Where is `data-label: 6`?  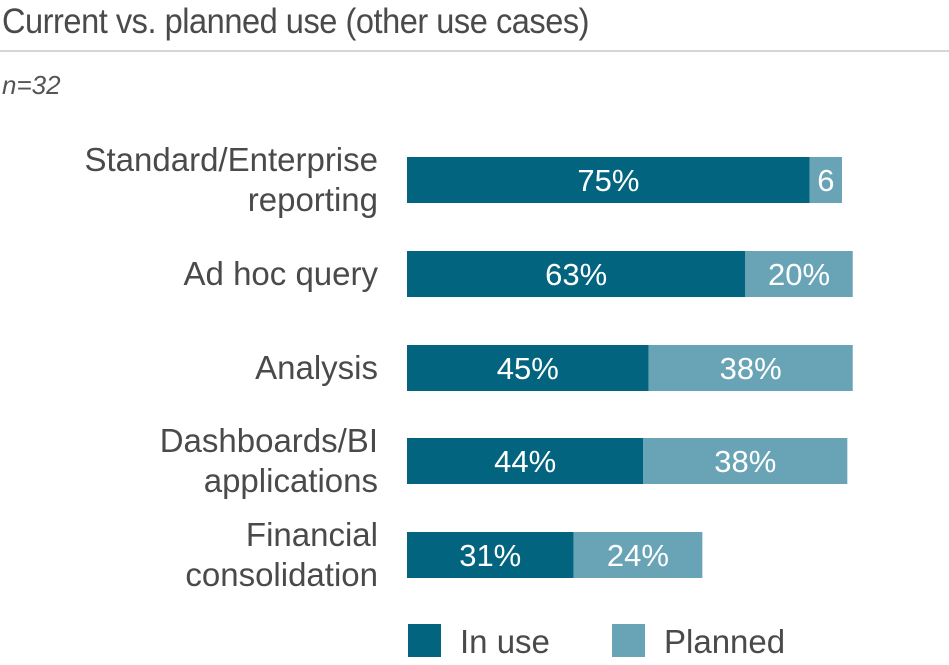
data-label: 6 is located at coordinates (825, 180).